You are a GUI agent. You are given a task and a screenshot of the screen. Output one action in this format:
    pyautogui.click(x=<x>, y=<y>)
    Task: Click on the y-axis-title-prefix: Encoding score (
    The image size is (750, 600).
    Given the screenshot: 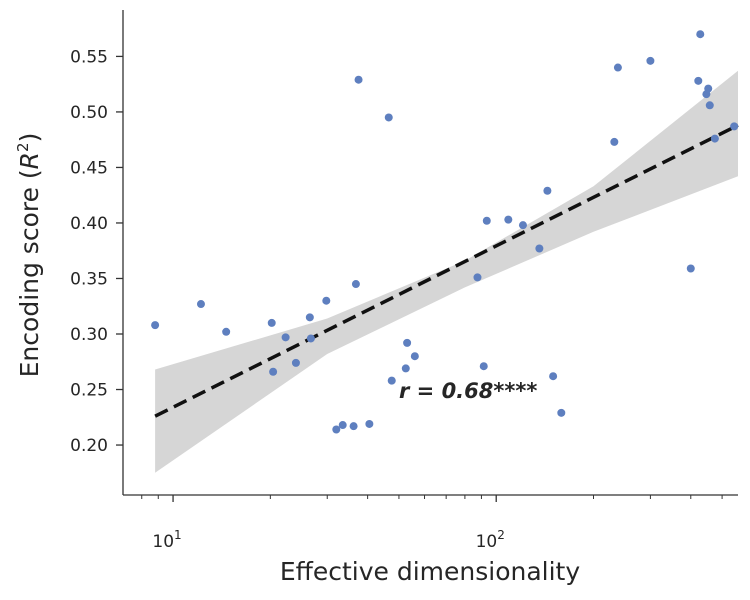 What is the action you would take?
    pyautogui.click(x=29, y=273)
    